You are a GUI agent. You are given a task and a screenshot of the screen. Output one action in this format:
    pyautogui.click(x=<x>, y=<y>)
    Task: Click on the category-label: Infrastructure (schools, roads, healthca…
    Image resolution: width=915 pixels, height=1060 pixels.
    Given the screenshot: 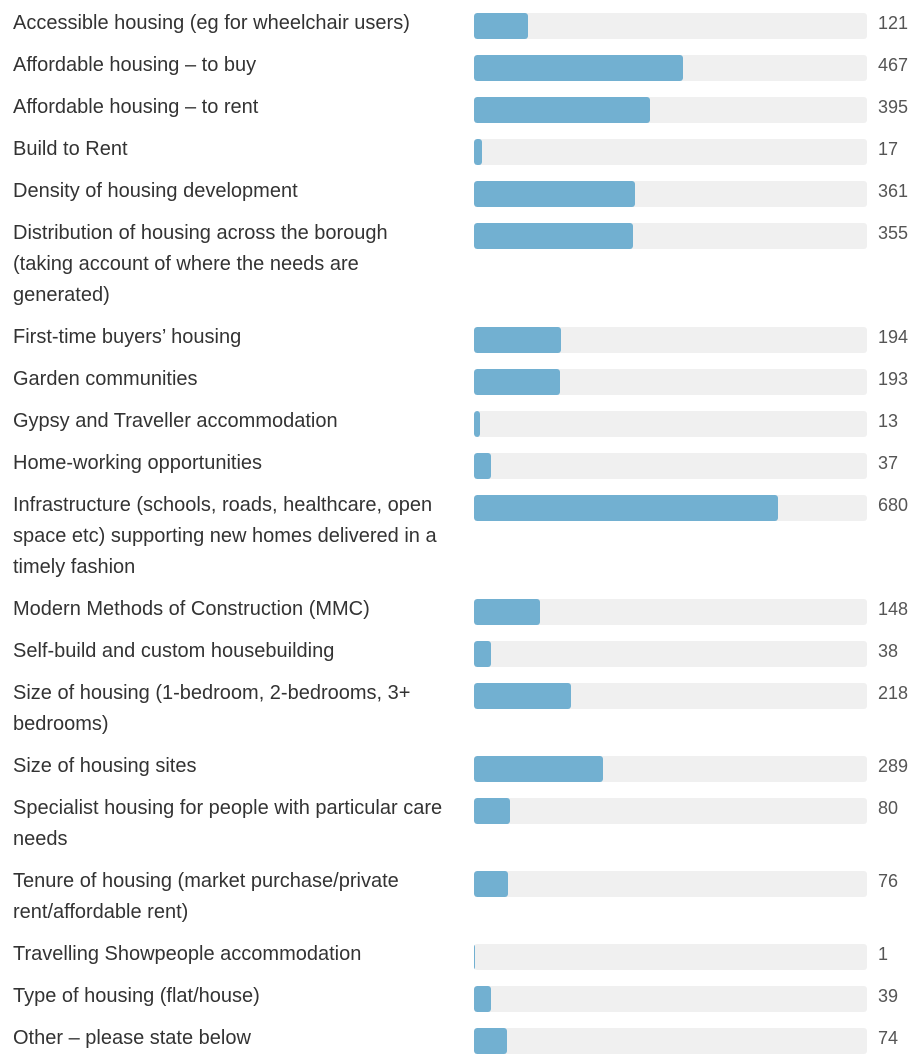 What is the action you would take?
    pyautogui.click(x=233, y=536)
    